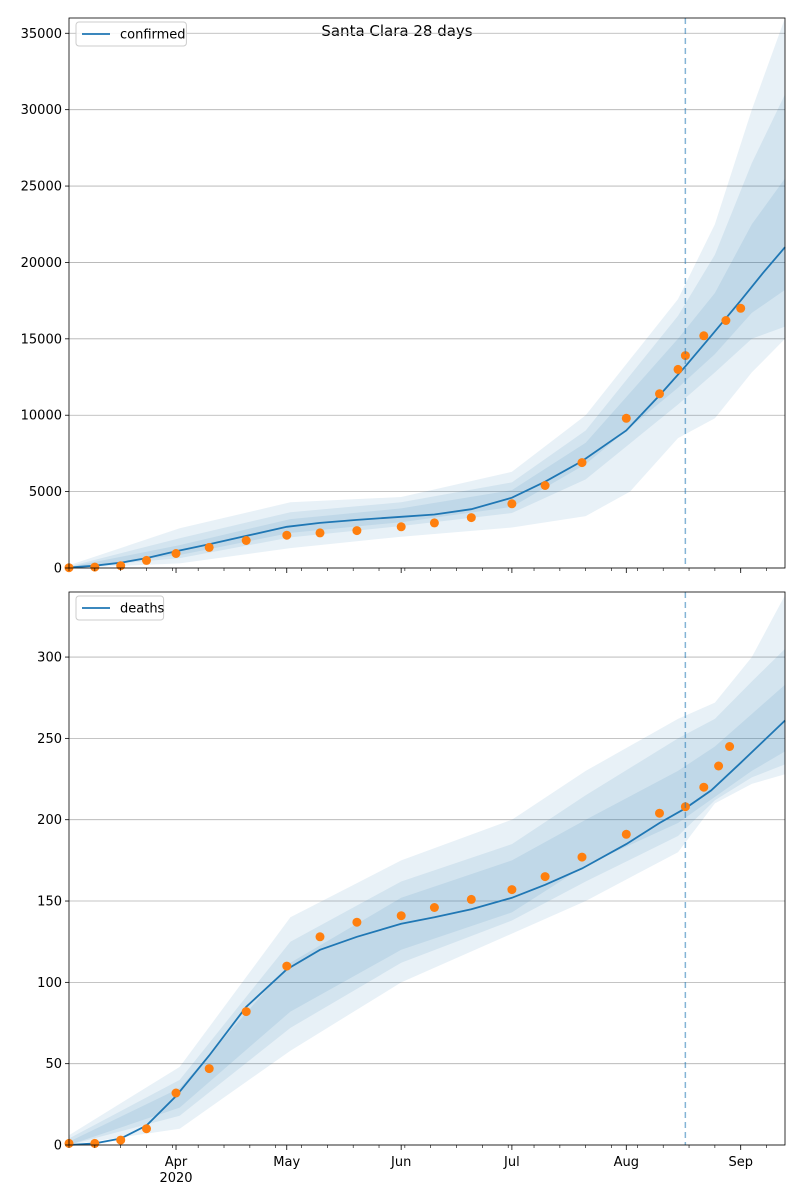 This screenshot has height=1200, width=800. Describe the element at coordinates (41, 416) in the screenshot. I see `y-tick-label: 10000` at that location.